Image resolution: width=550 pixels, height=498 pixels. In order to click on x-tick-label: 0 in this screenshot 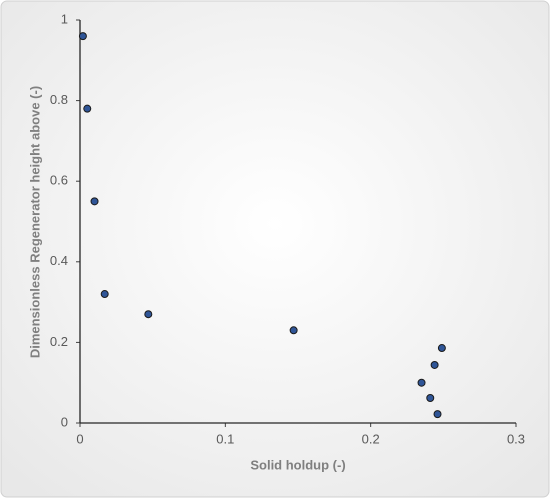, I will do `click(79, 438)`.